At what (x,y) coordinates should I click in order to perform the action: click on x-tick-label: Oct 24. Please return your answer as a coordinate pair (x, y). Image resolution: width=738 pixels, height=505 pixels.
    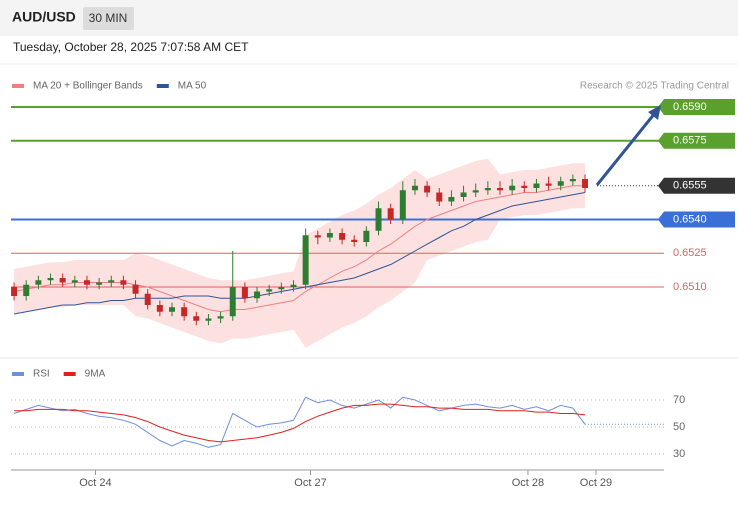
    Looking at the image, I should click on (95, 483).